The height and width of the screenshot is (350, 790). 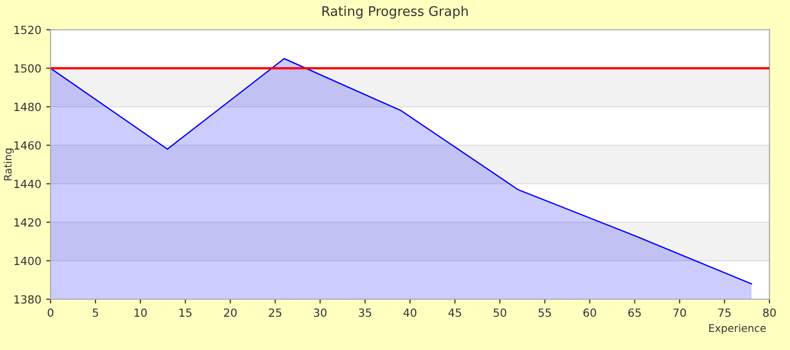 I want to click on x-tick-label: 15, so click(x=186, y=312).